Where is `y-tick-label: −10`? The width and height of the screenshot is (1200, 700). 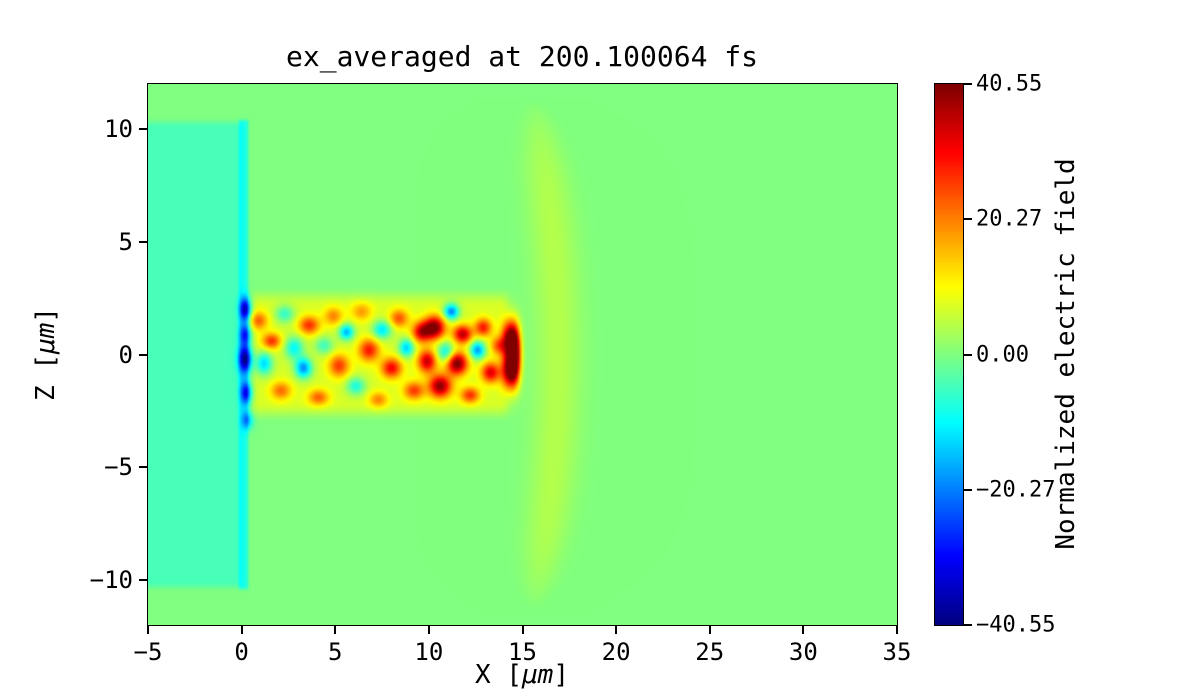 y-tick-label: −10 is located at coordinates (111, 579).